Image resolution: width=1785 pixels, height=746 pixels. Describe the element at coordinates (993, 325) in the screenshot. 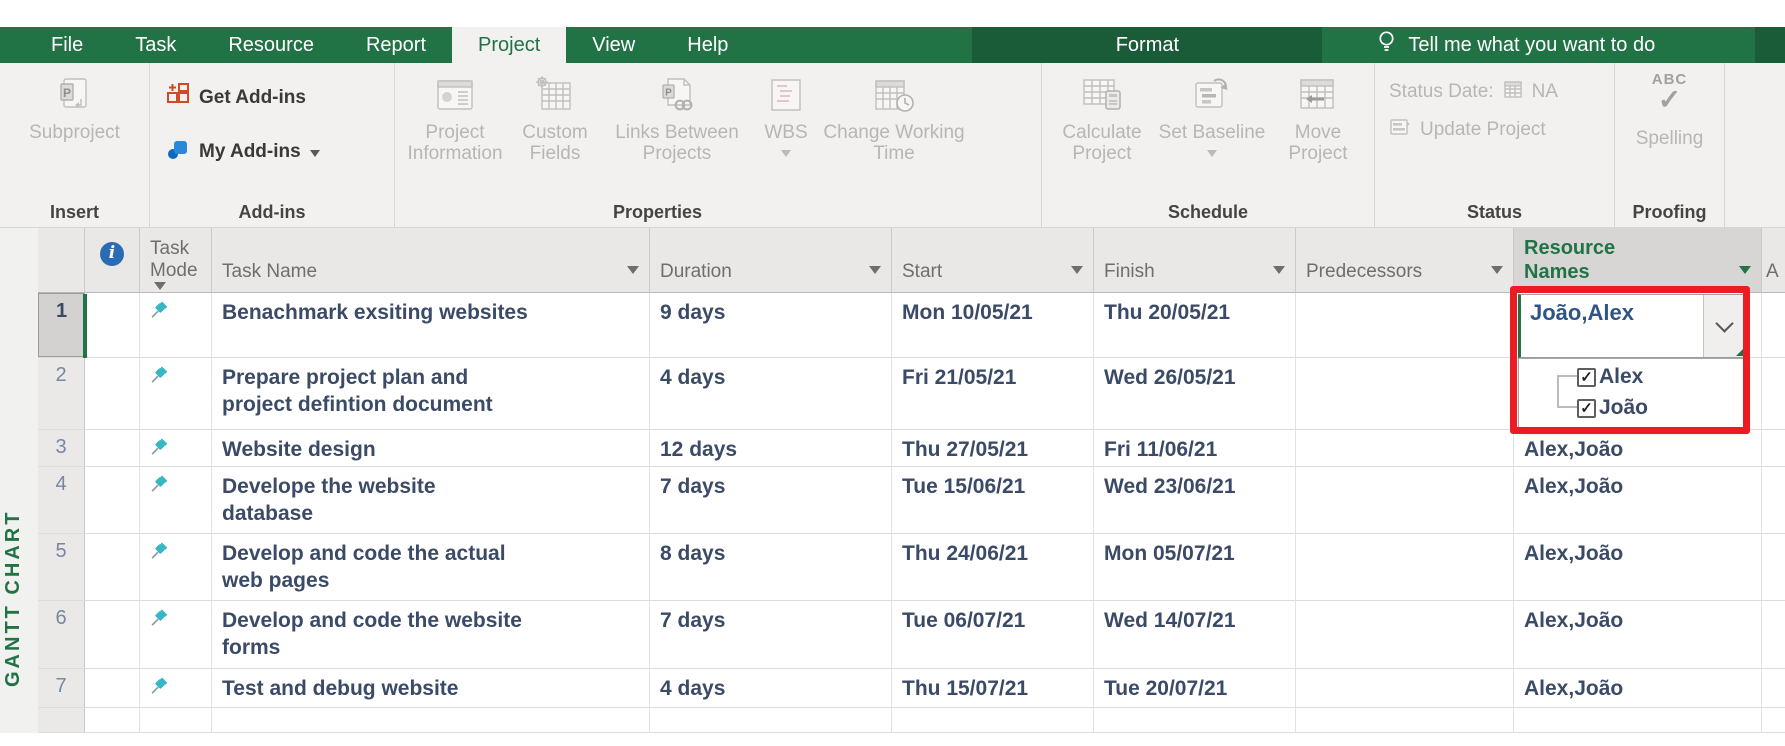

I see `start-cell: Mon 10/05/21` at that location.